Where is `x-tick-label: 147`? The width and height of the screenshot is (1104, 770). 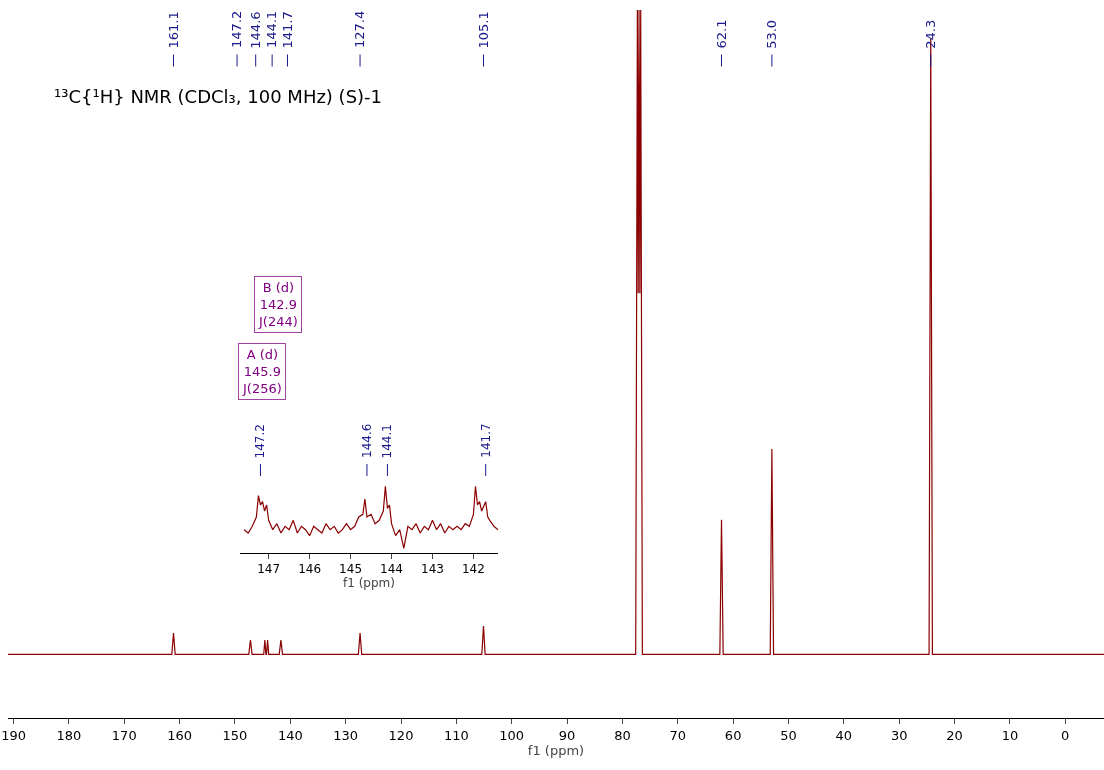
x-tick-label: 147 is located at coordinates (269, 569).